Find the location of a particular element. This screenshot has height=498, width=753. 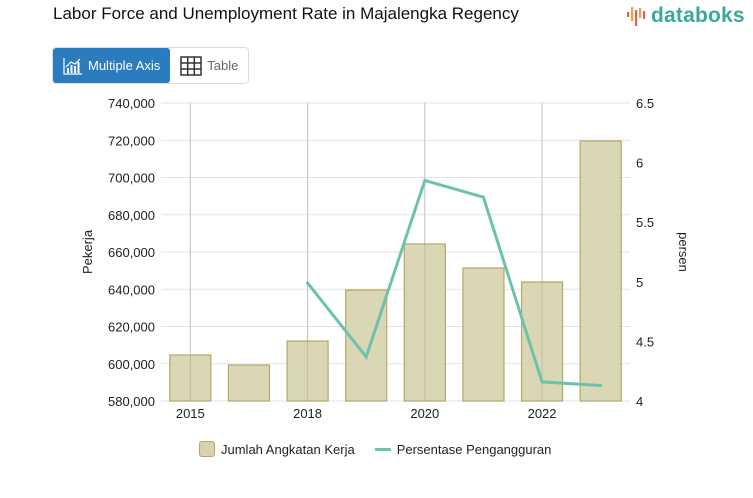

left-tick-label: 640,000 is located at coordinates (131, 289).